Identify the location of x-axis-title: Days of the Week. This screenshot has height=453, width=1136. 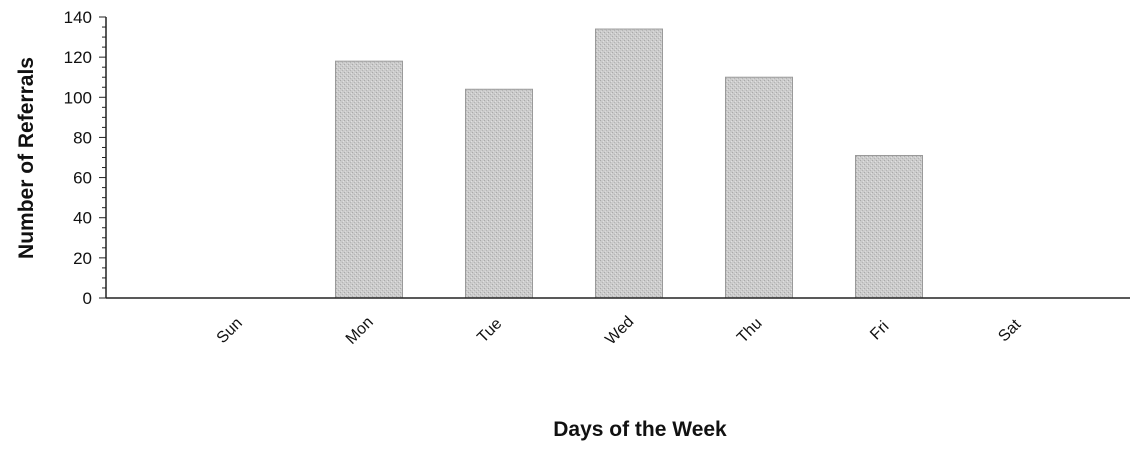
(640, 429).